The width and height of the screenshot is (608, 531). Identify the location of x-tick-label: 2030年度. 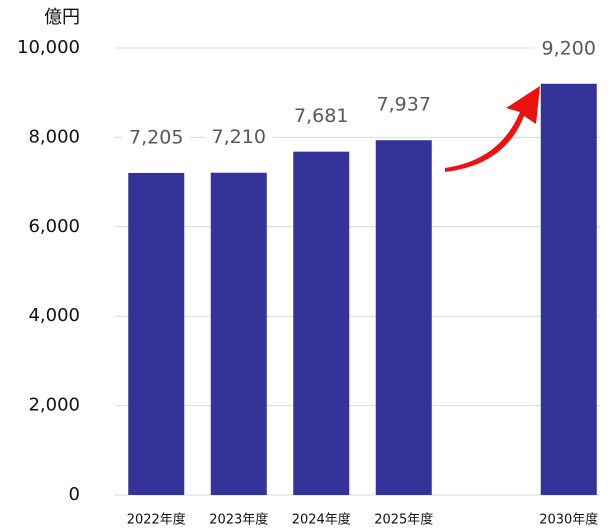
(568, 520).